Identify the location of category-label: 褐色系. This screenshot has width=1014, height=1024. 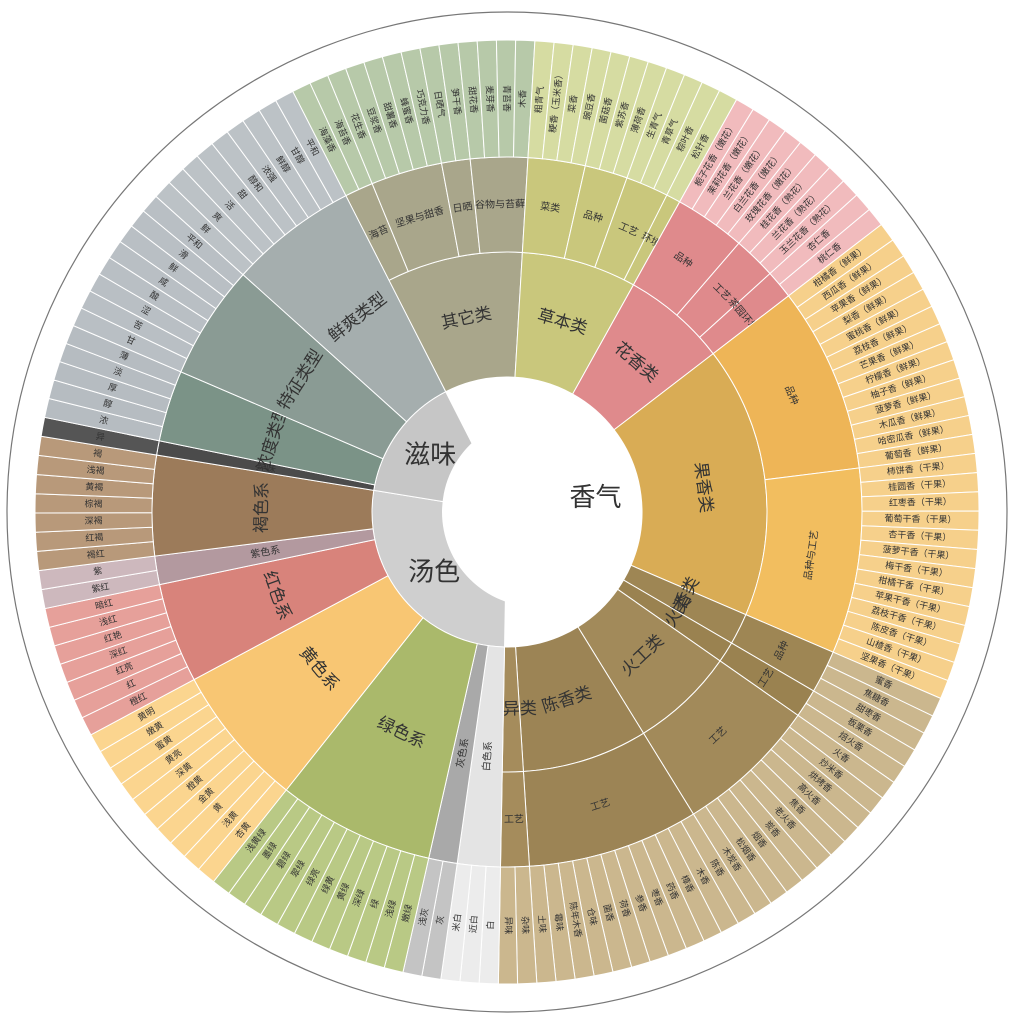
(262, 507).